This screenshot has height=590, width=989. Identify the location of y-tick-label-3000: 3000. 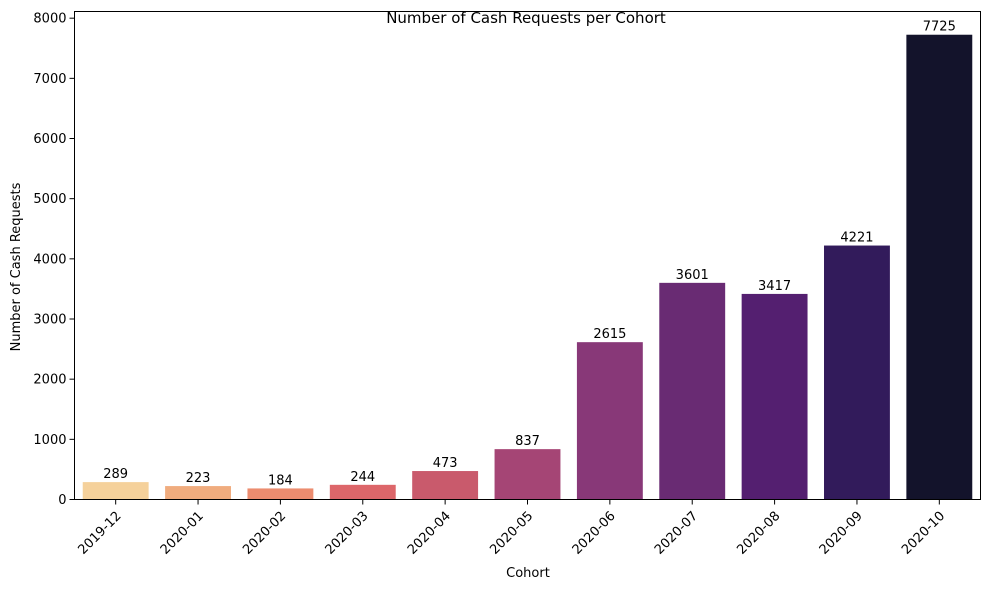
(49, 320).